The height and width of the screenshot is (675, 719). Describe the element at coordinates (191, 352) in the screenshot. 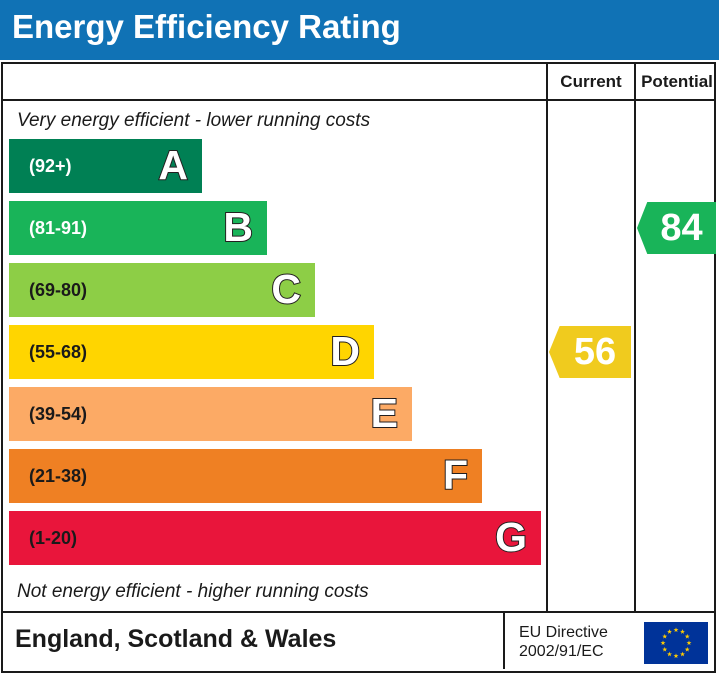

I see `rating-band-d: (55-68) D` at that location.